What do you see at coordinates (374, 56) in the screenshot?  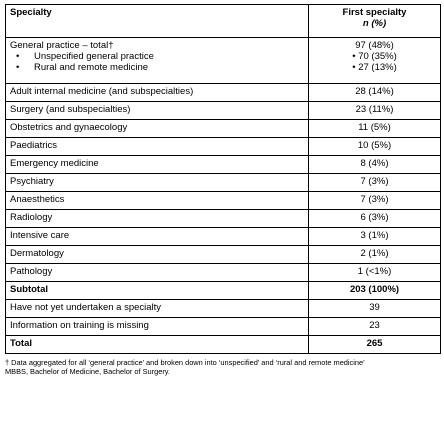 I see `sub-item-value: • 70 (35%)` at bounding box center [374, 56].